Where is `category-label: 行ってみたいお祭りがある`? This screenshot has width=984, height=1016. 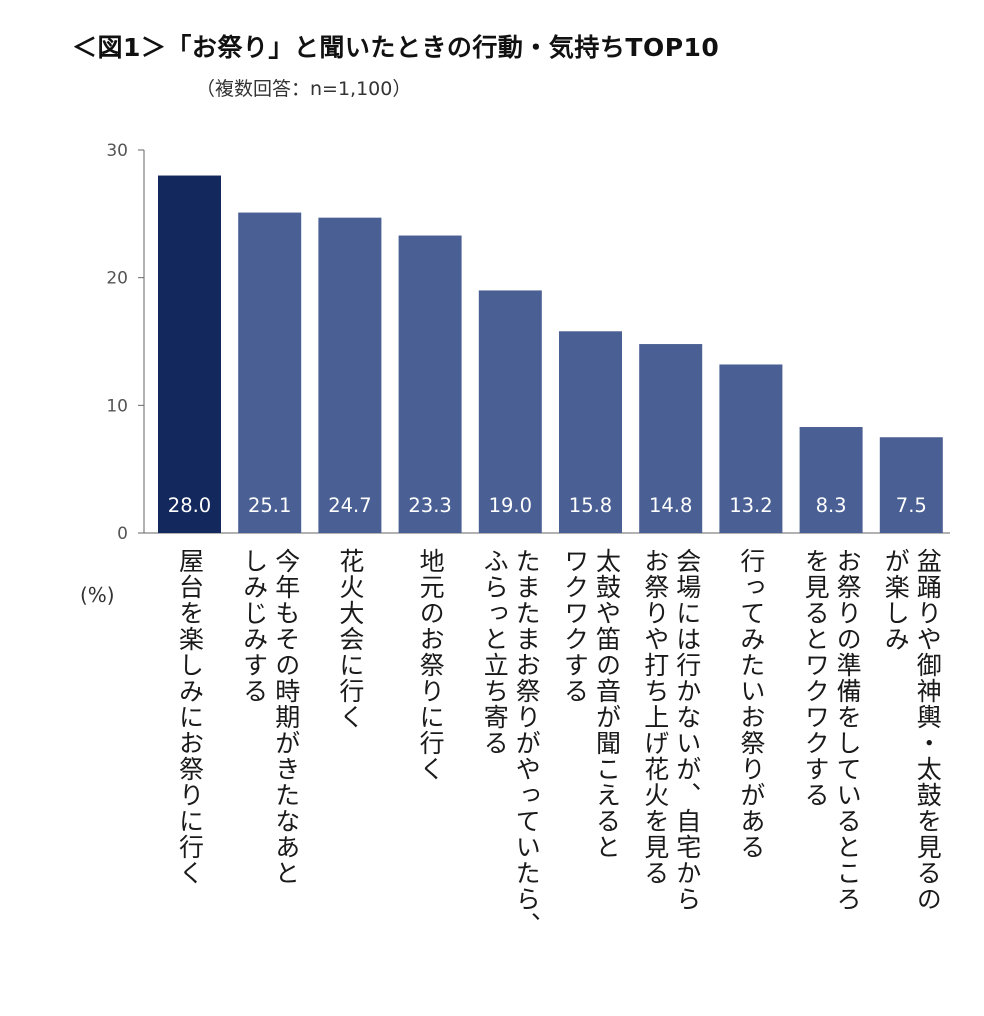
category-label: 行ってみたいお祭りがある is located at coordinates (751, 704).